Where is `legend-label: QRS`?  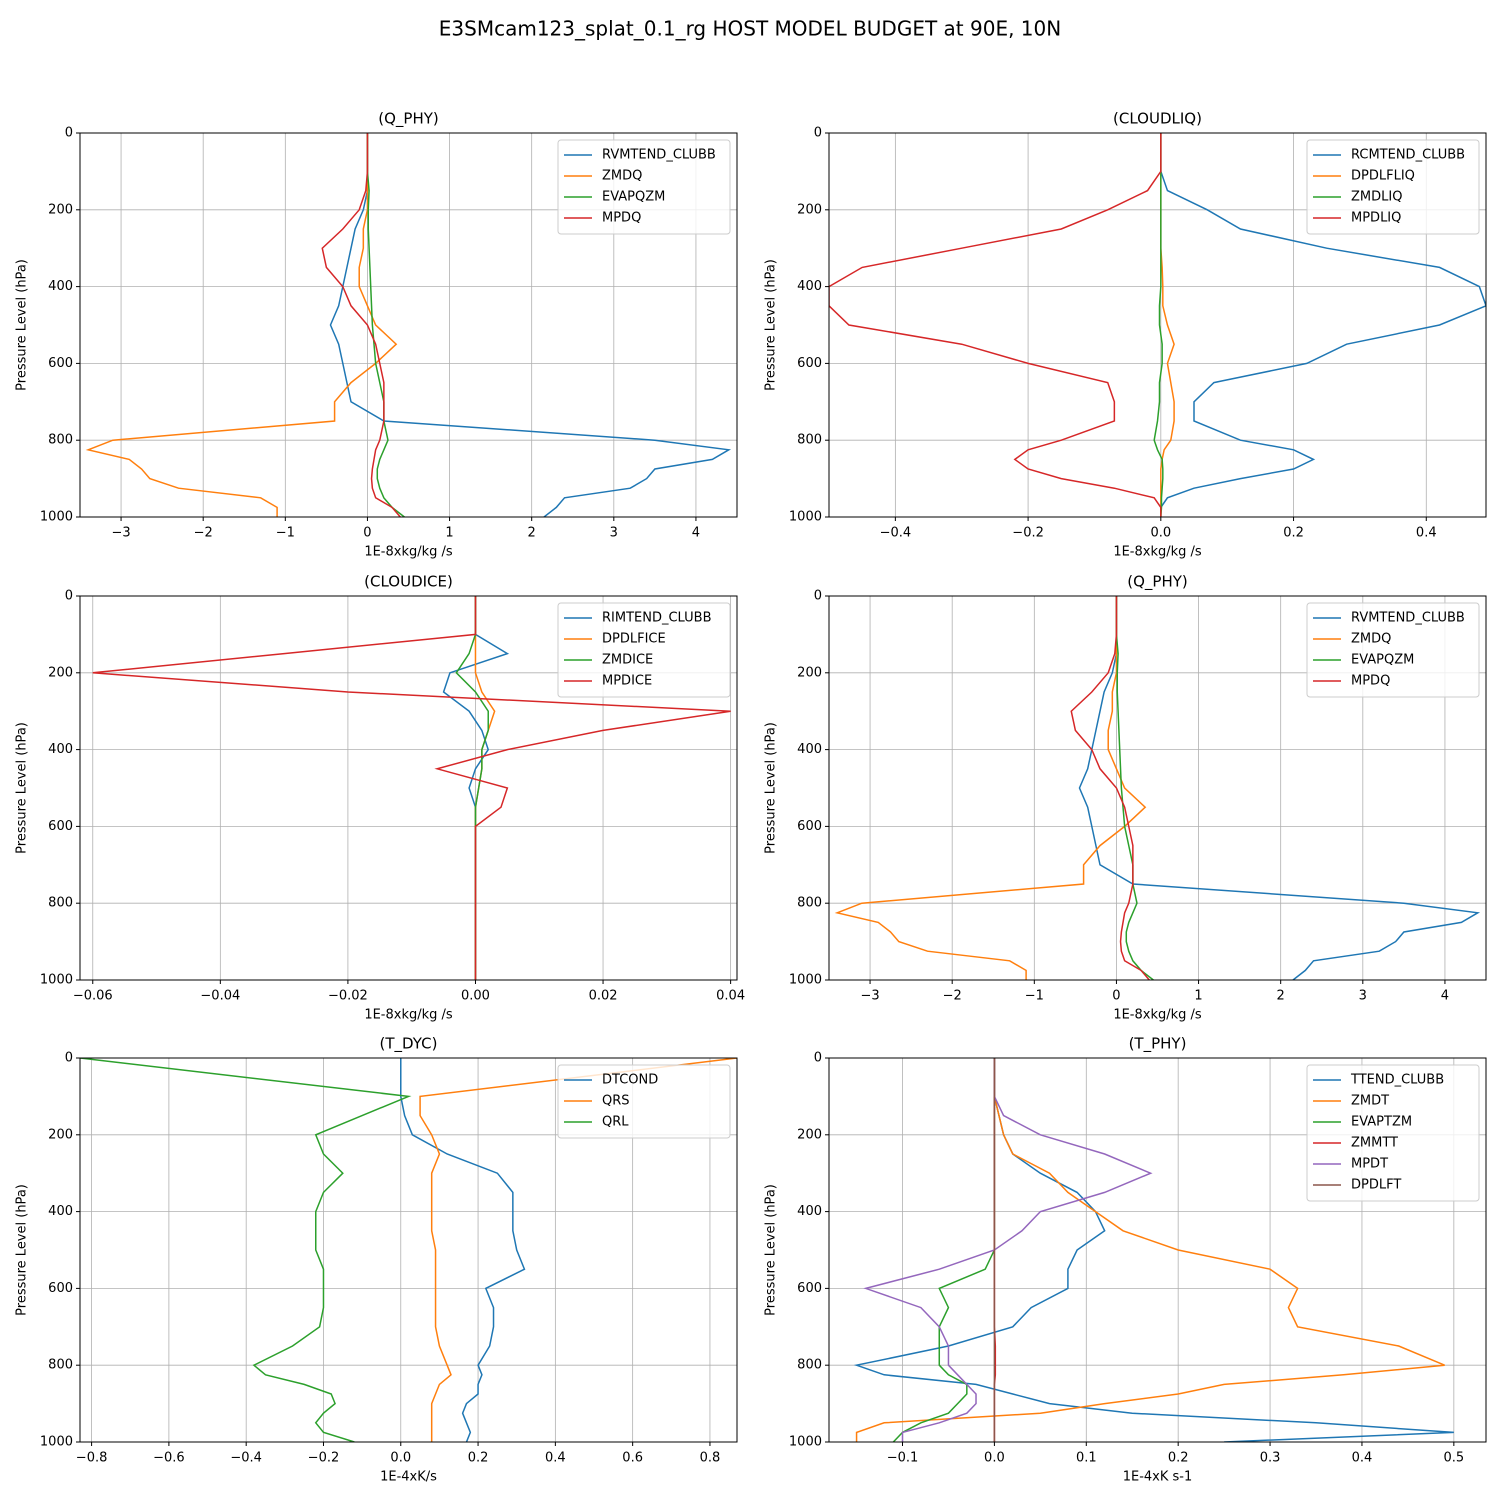 legend-label: QRS is located at coordinates (616, 1101).